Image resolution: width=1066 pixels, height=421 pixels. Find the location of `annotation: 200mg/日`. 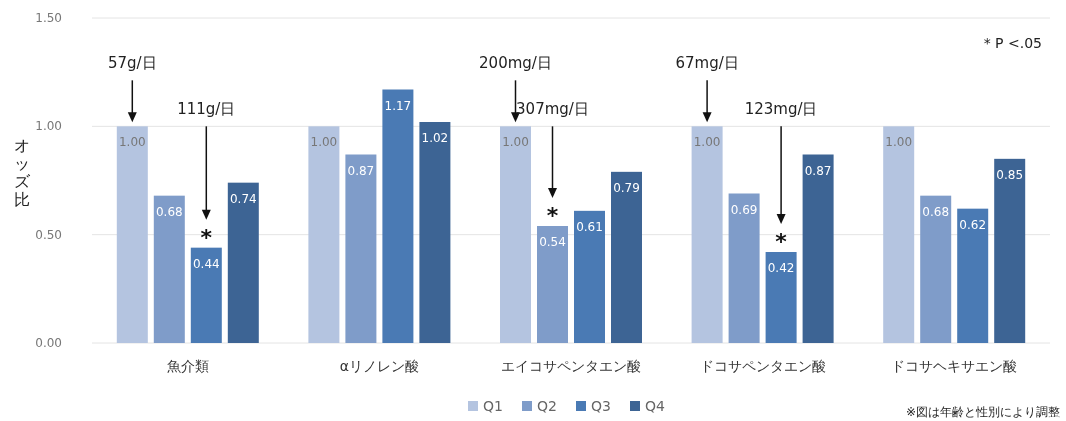

annotation: 200mg/日 is located at coordinates (515, 63).